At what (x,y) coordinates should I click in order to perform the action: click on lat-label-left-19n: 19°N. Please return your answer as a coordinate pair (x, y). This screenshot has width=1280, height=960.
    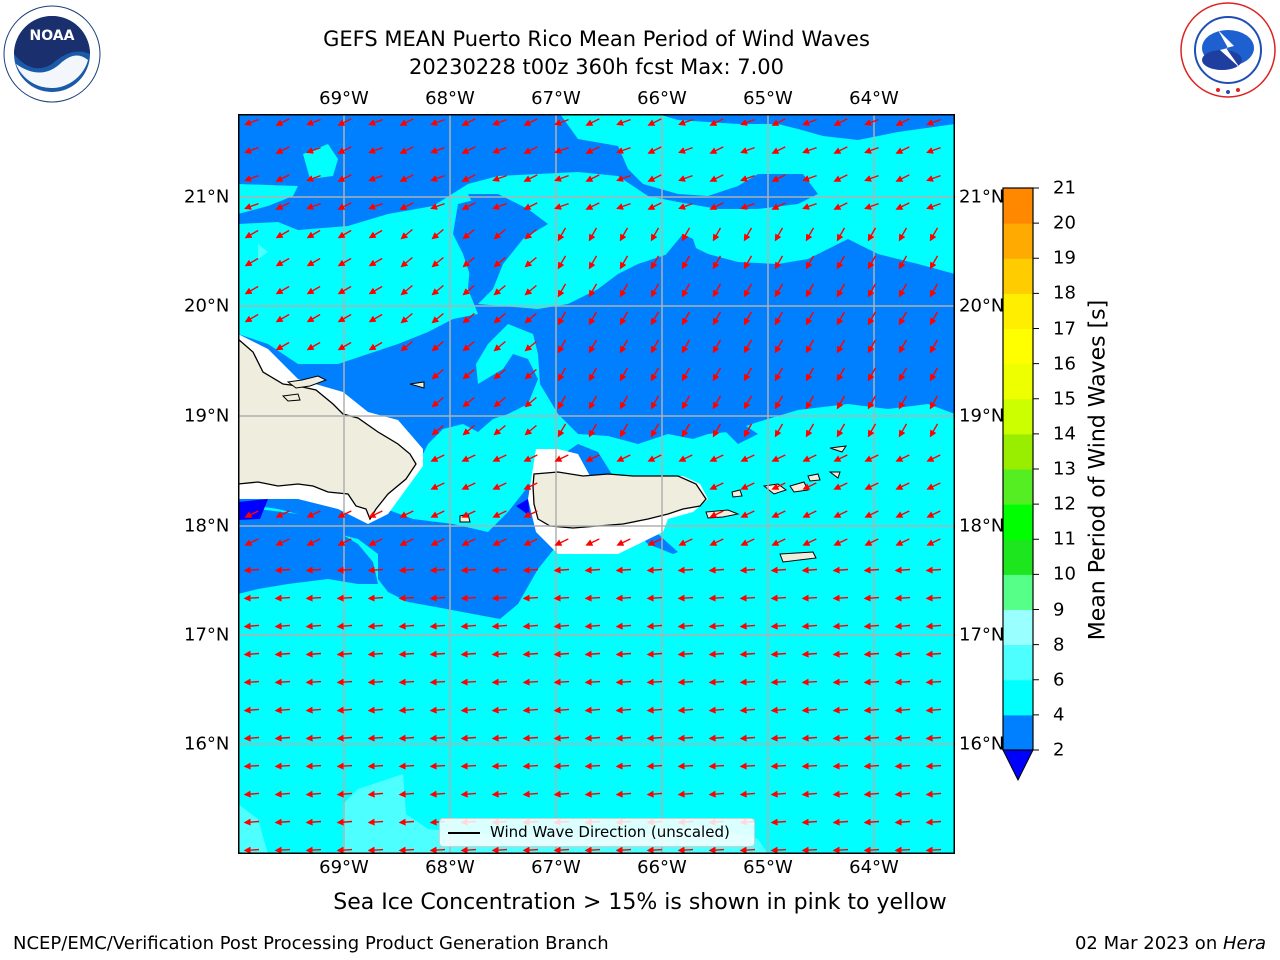
    Looking at the image, I should click on (207, 416).